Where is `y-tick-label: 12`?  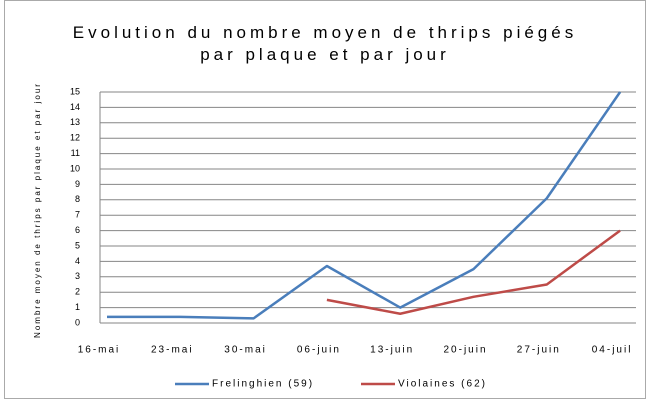 y-tick-label: 12 is located at coordinates (75, 138).